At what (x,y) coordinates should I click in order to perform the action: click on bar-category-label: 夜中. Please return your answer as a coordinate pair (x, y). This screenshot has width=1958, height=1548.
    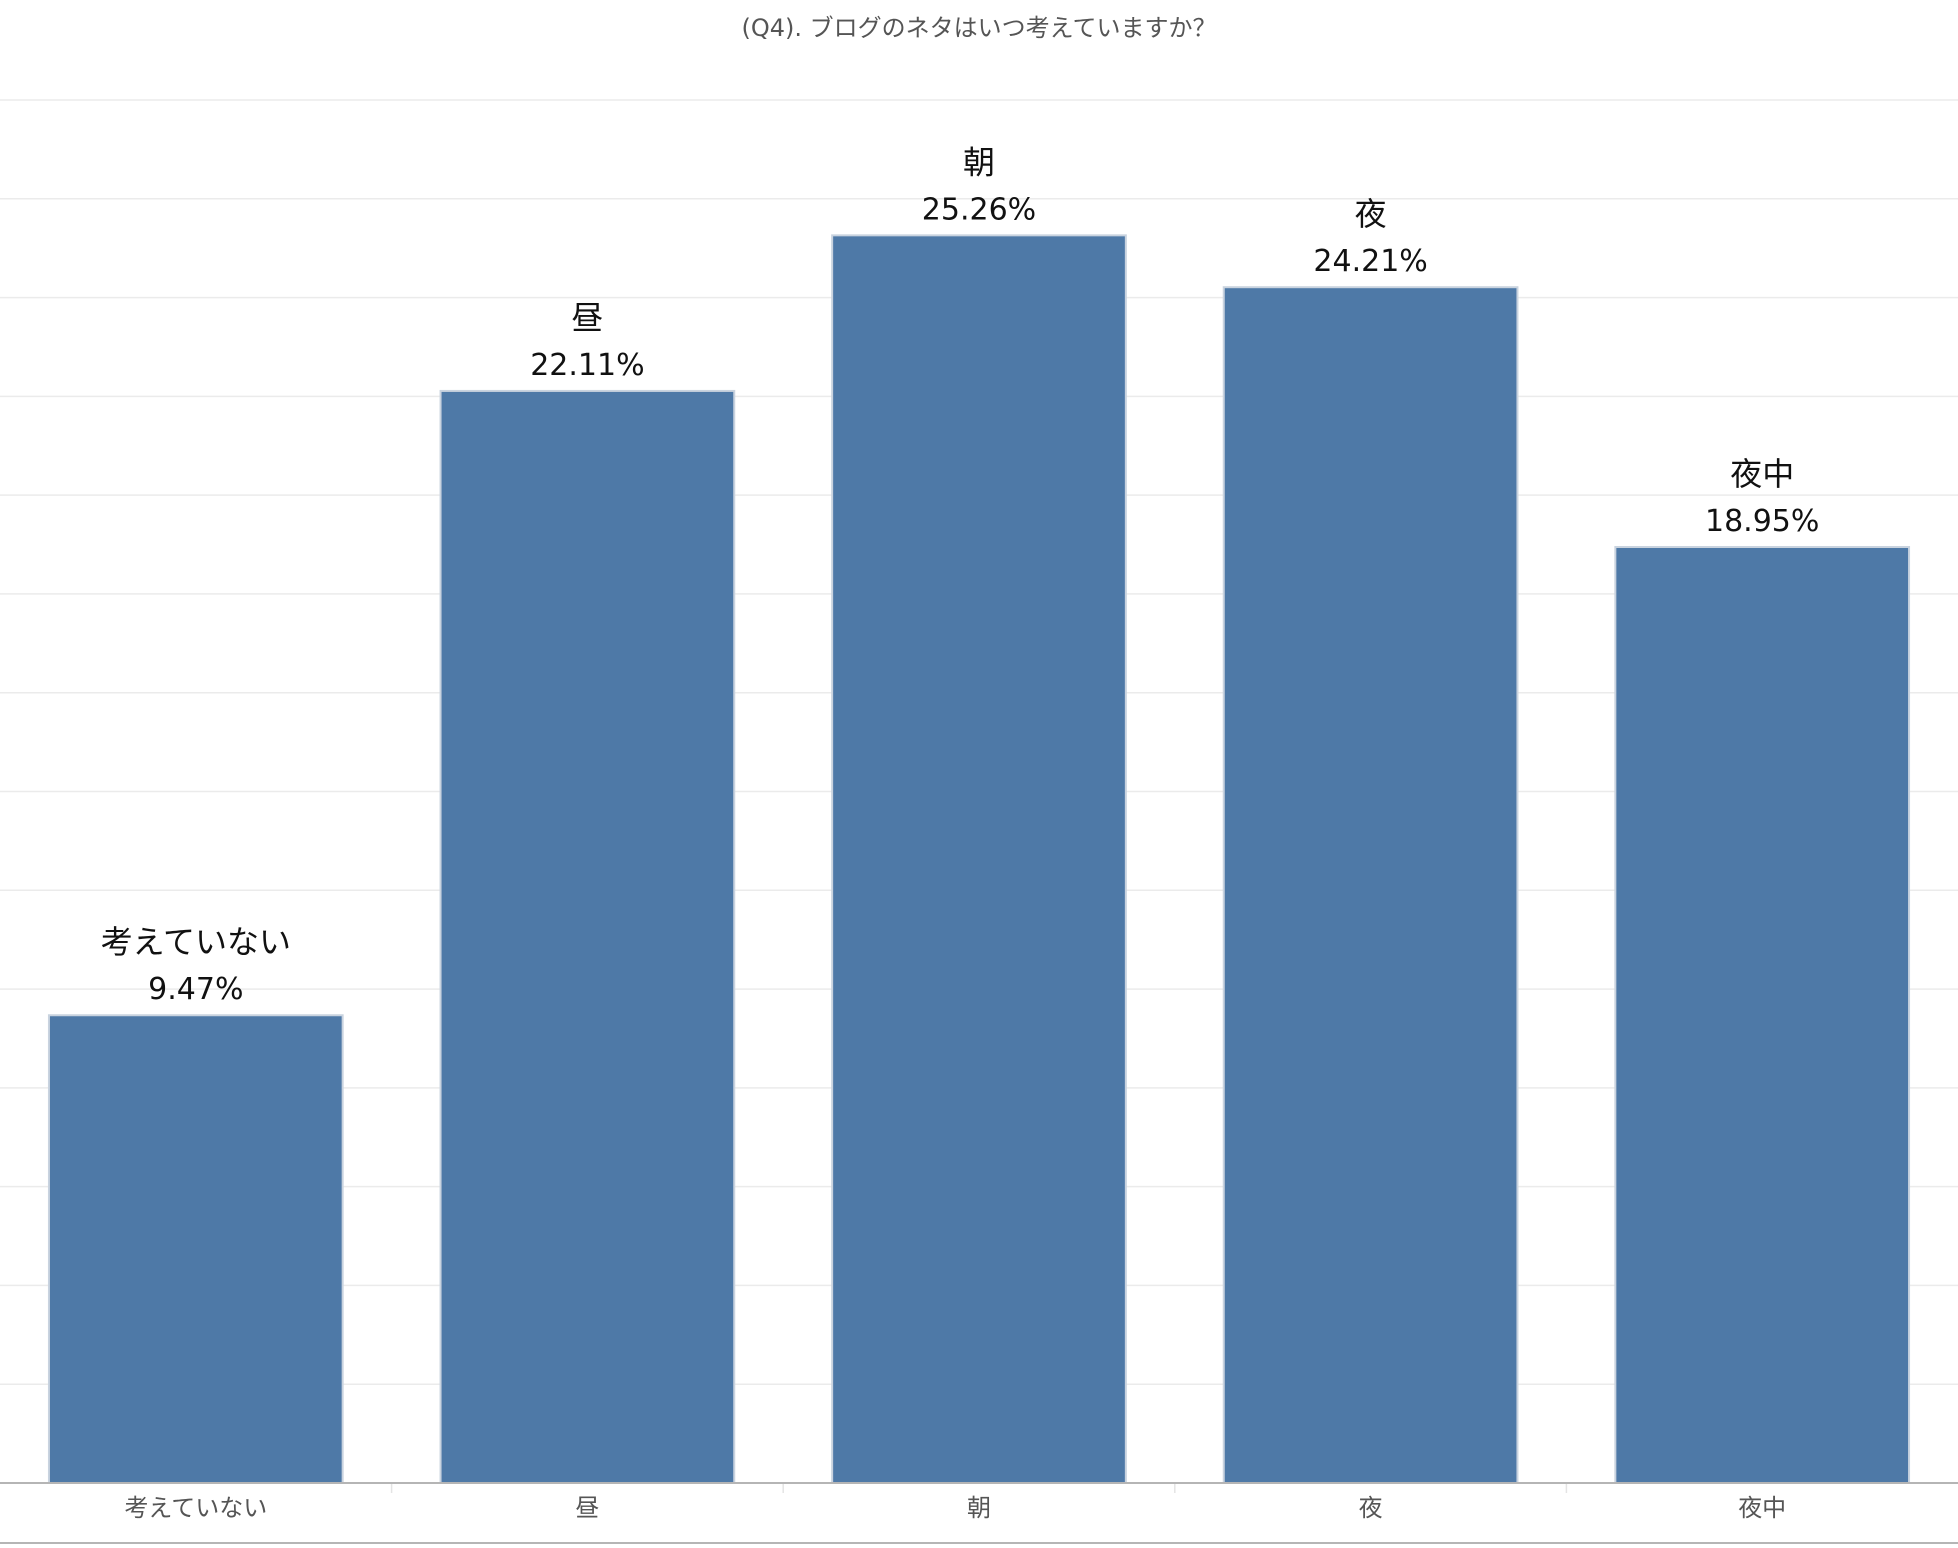
    Looking at the image, I should click on (1762, 474).